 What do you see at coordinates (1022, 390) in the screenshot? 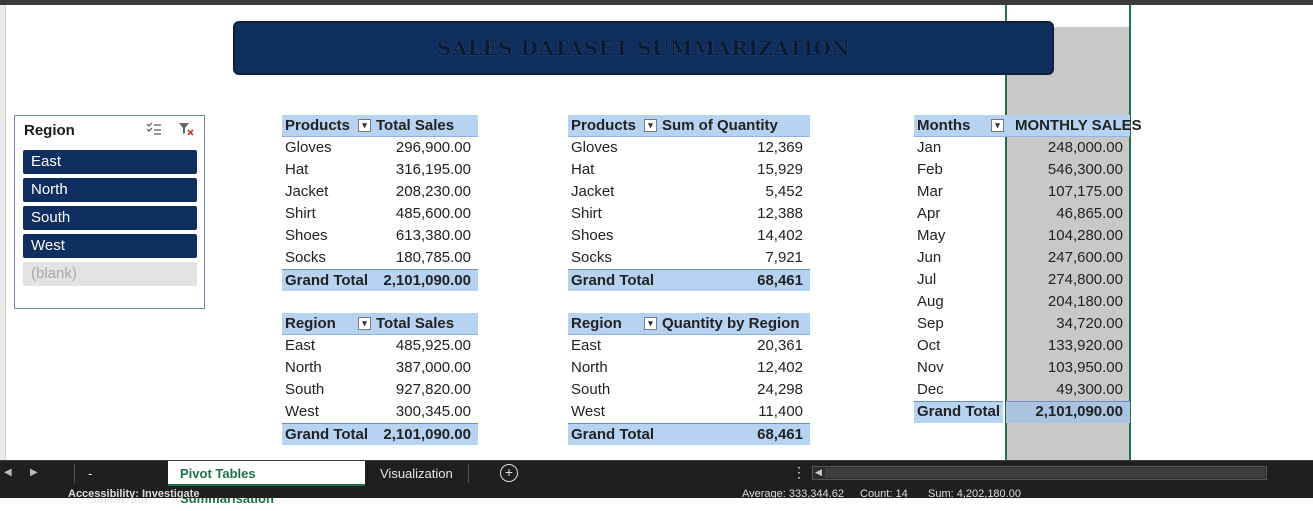
I see `table-row: Dec 49,300.00` at bounding box center [1022, 390].